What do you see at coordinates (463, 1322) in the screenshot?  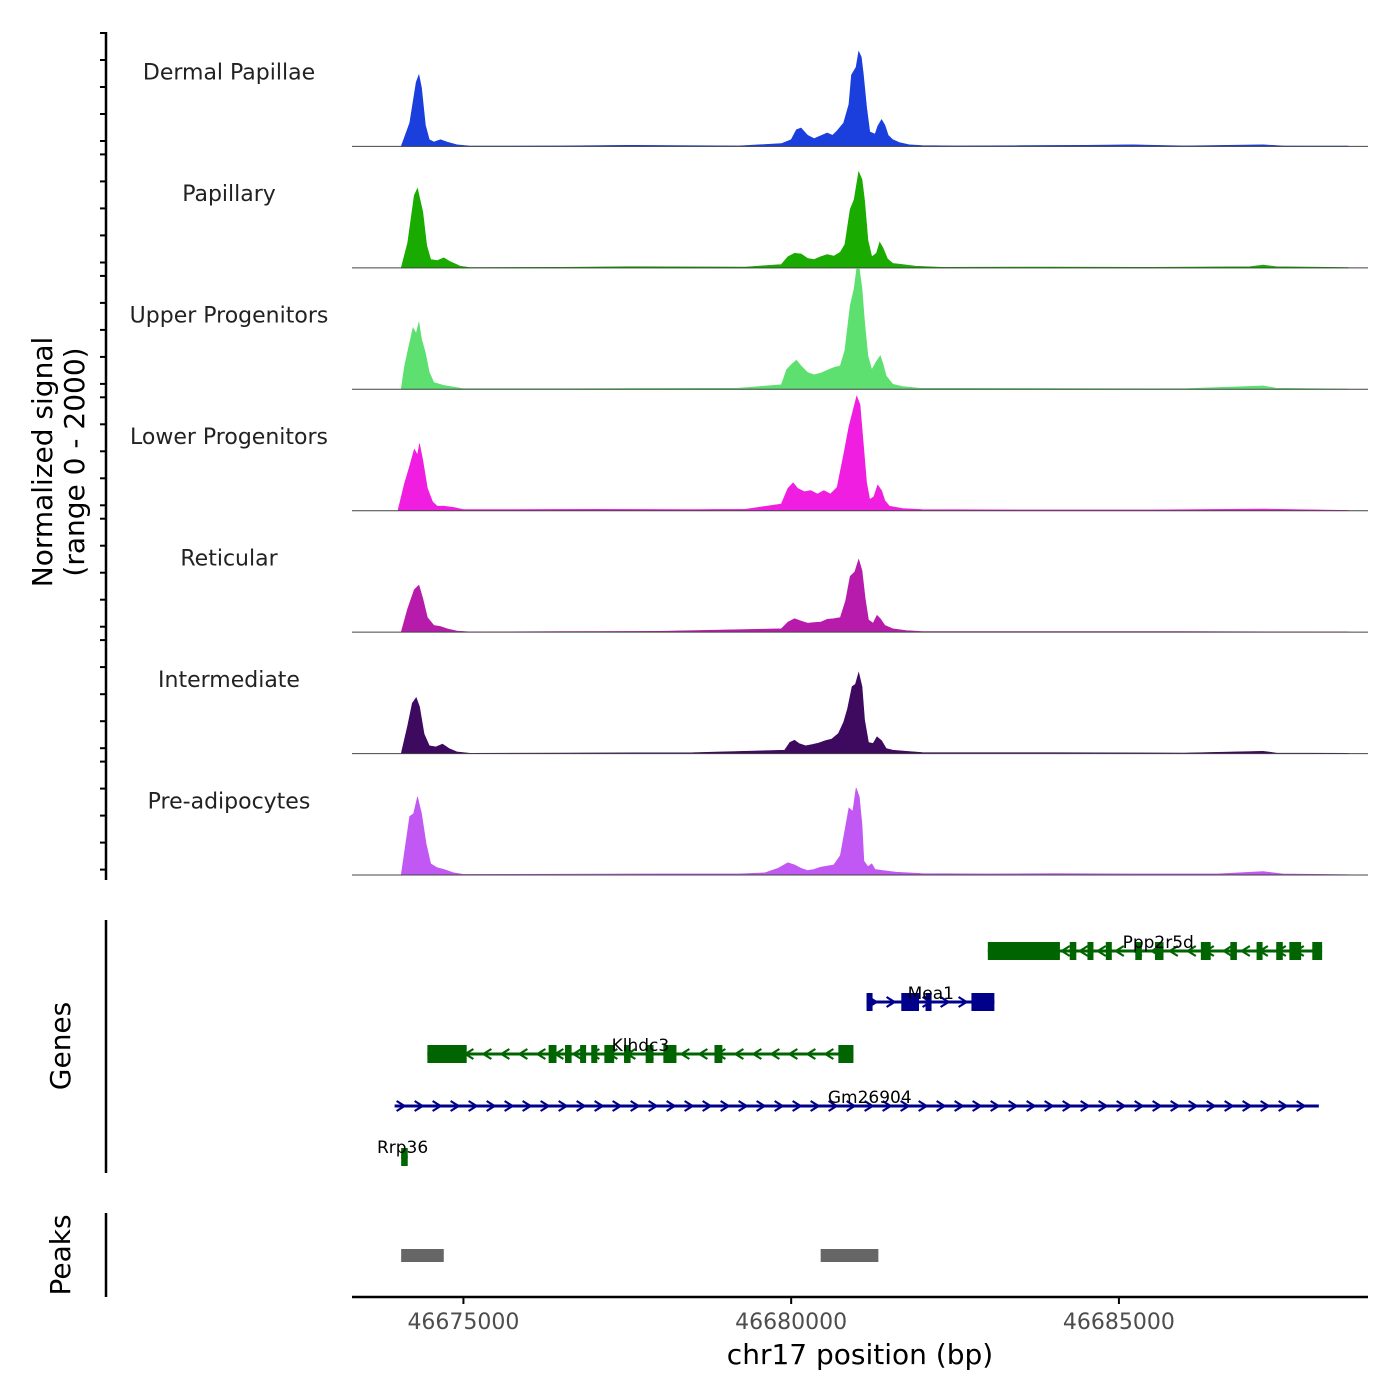 I see `x-tick-label: 46675000` at bounding box center [463, 1322].